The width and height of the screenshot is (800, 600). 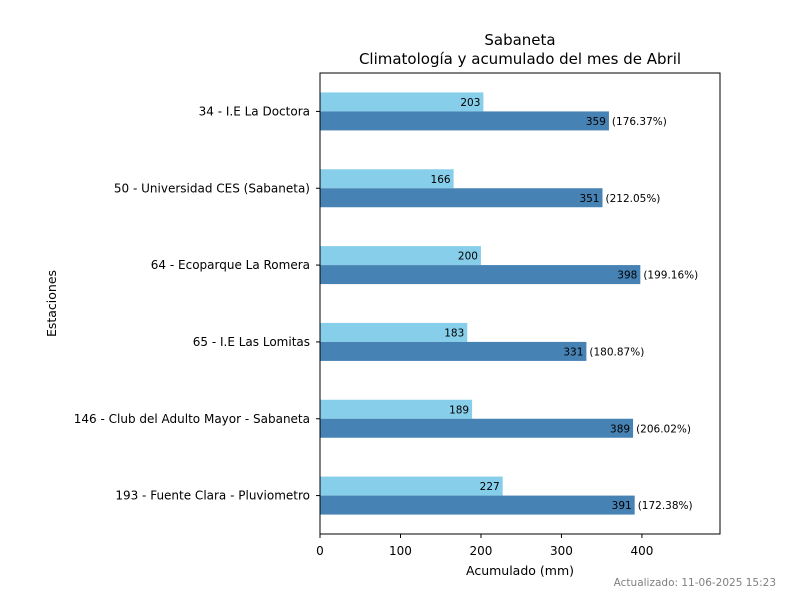 I want to click on y-tick-label: 64 - Ecoparque La Romera, so click(x=230, y=265).